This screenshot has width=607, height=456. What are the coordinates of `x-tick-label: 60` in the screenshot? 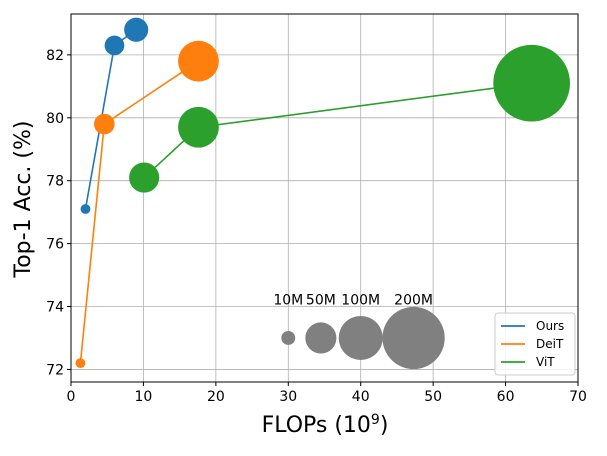 It's located at (506, 397).